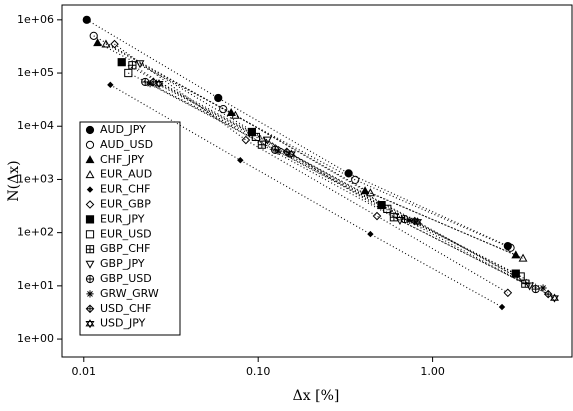 The height and width of the screenshot is (411, 573). What do you see at coordinates (35, 285) in the screenshot?
I see `y-tick-label: 1e+01` at bounding box center [35, 285].